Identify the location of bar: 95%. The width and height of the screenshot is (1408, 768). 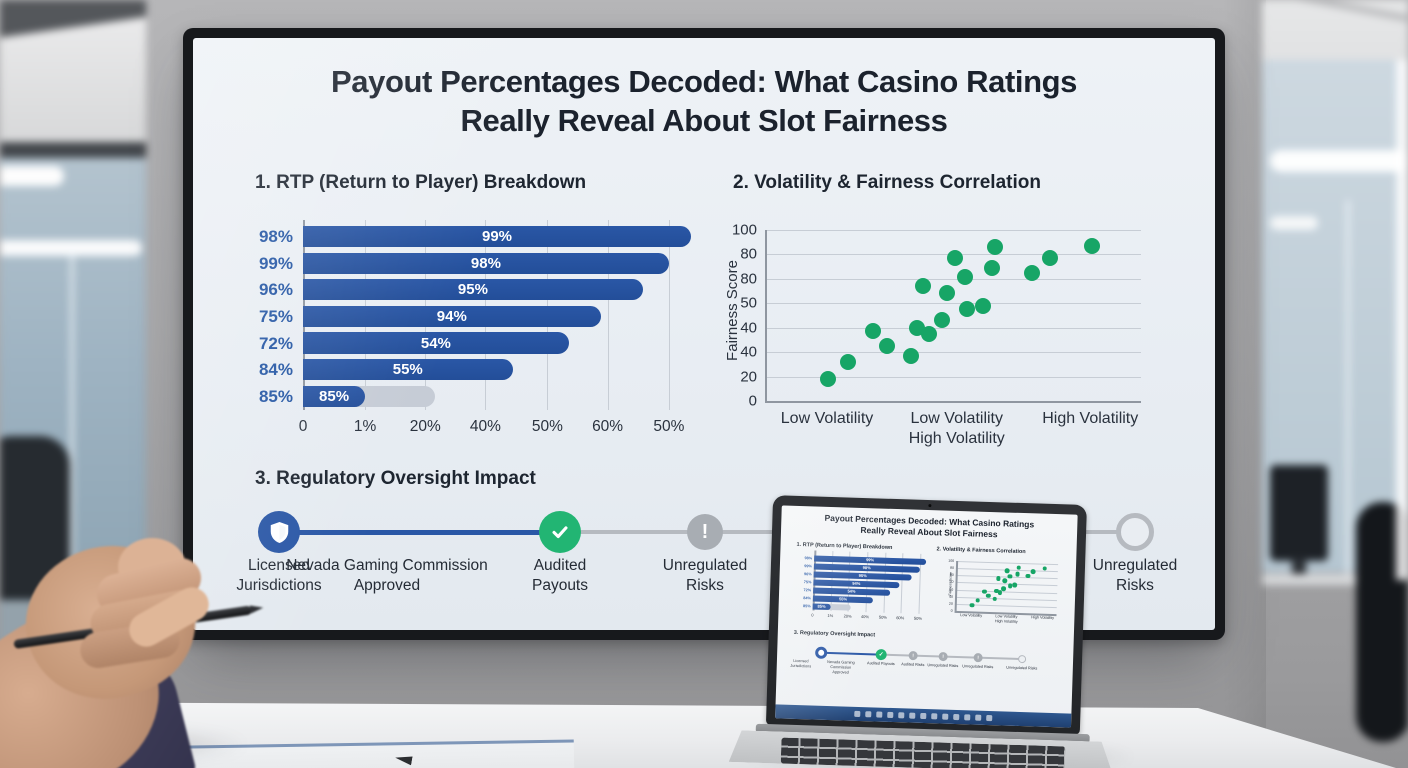
(473, 290).